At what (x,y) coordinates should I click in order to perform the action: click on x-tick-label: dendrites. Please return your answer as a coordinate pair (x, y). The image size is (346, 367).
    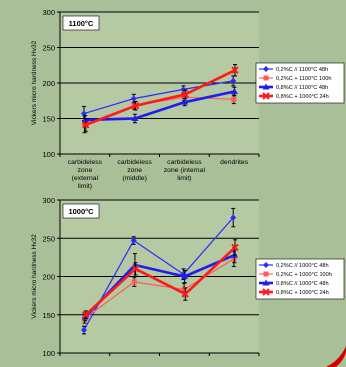
    Looking at the image, I should click on (234, 162).